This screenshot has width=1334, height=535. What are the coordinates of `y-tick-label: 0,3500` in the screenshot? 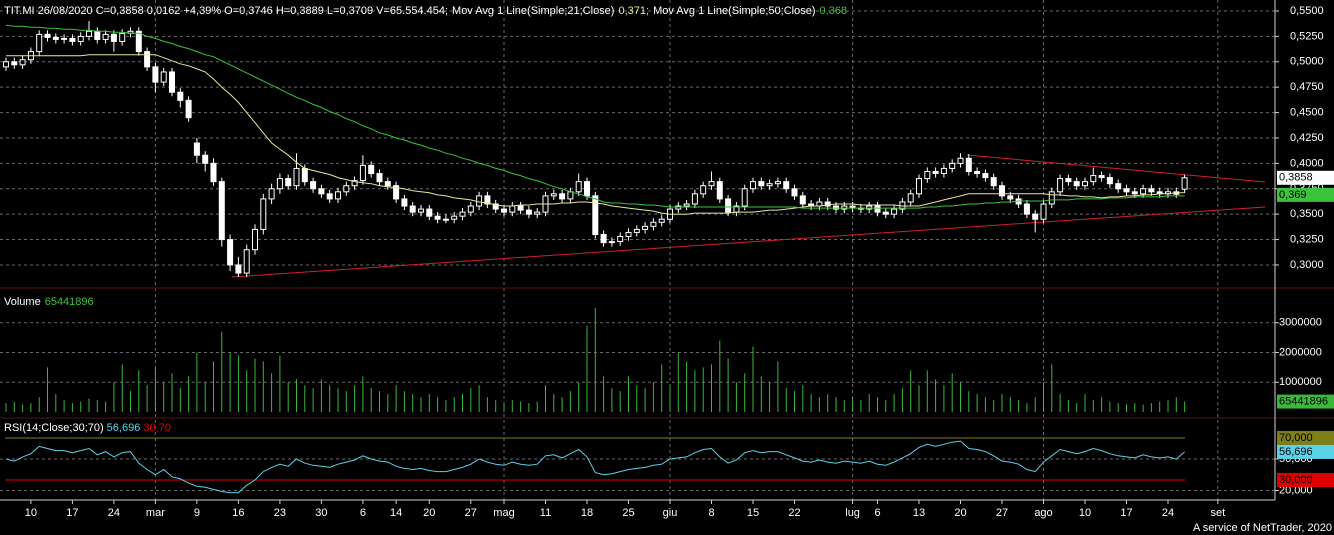 It's located at (1307, 214).